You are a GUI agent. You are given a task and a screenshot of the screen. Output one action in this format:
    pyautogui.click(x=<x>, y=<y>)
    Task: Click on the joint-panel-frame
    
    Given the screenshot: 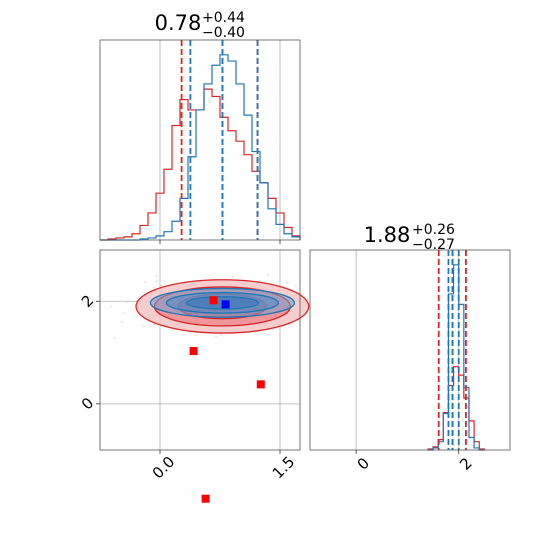 What is the action you would take?
    pyautogui.click(x=200, y=350)
    